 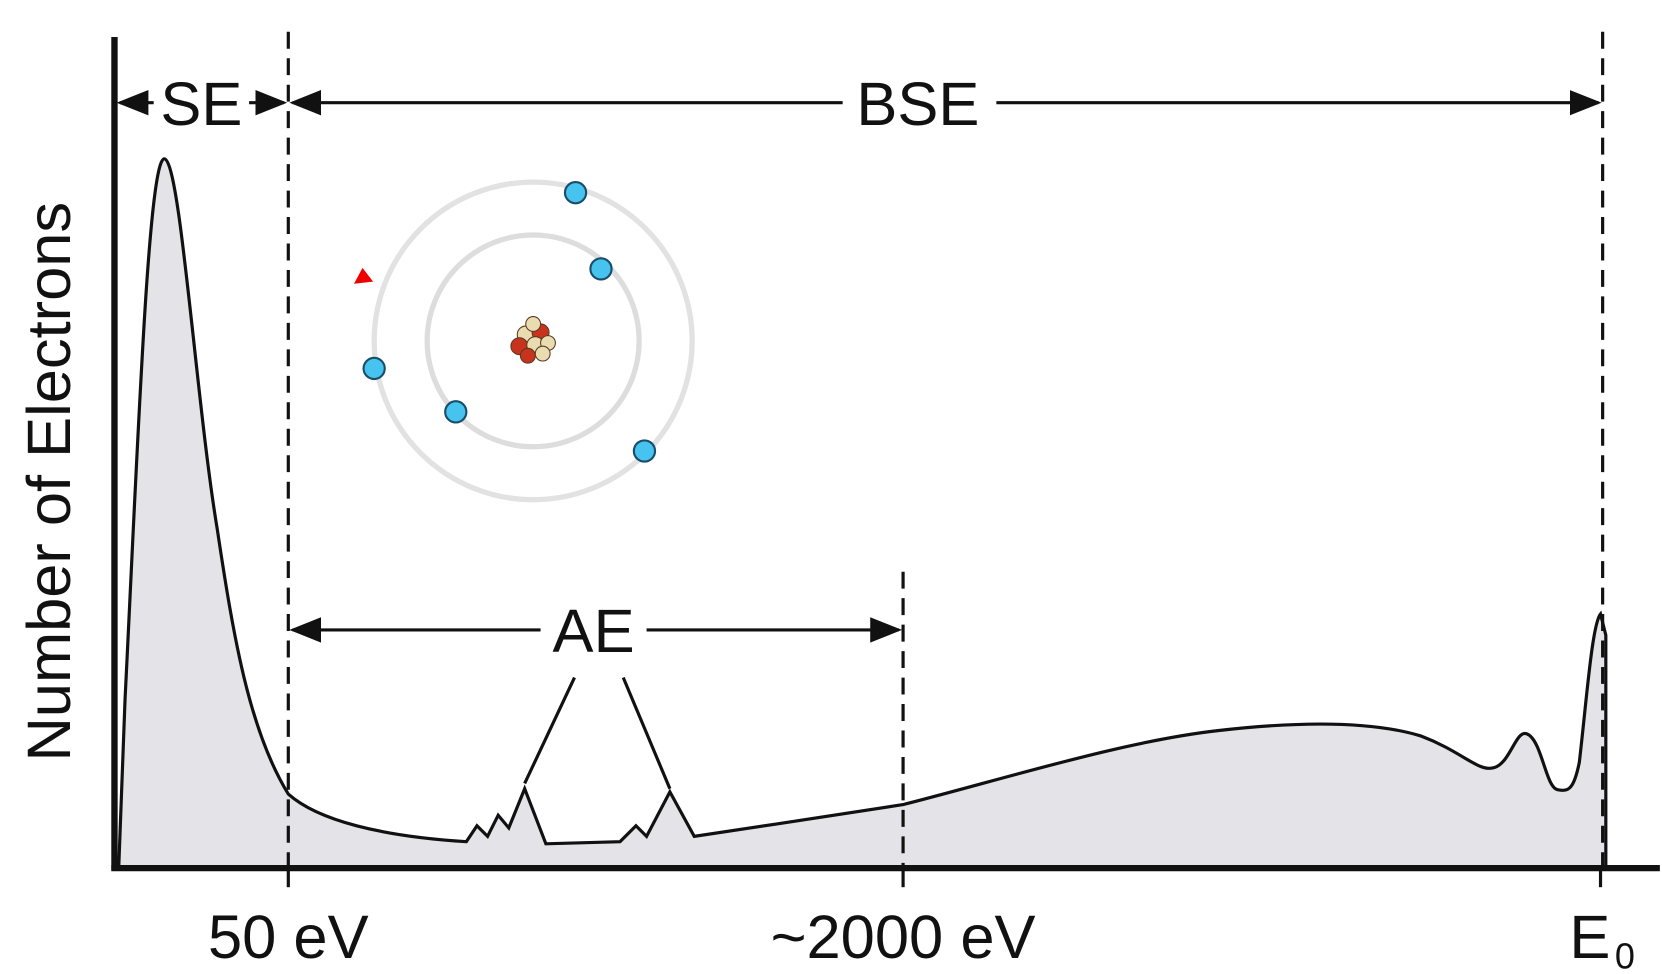 I want to click on atom-icon, so click(x=524, y=341).